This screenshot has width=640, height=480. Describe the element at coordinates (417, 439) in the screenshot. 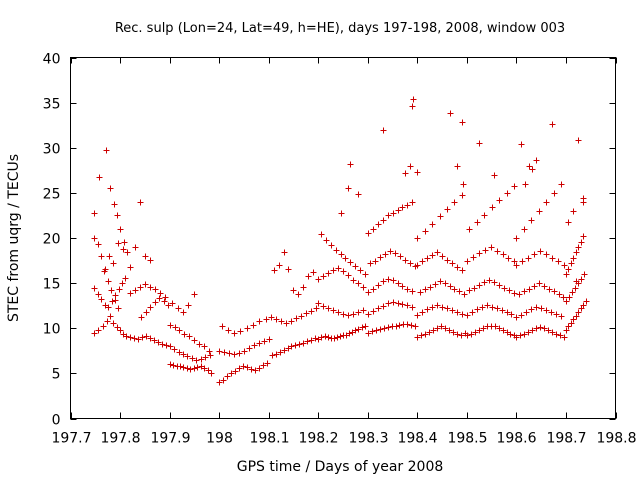

I see `x-tick-label: 198.4` at that location.